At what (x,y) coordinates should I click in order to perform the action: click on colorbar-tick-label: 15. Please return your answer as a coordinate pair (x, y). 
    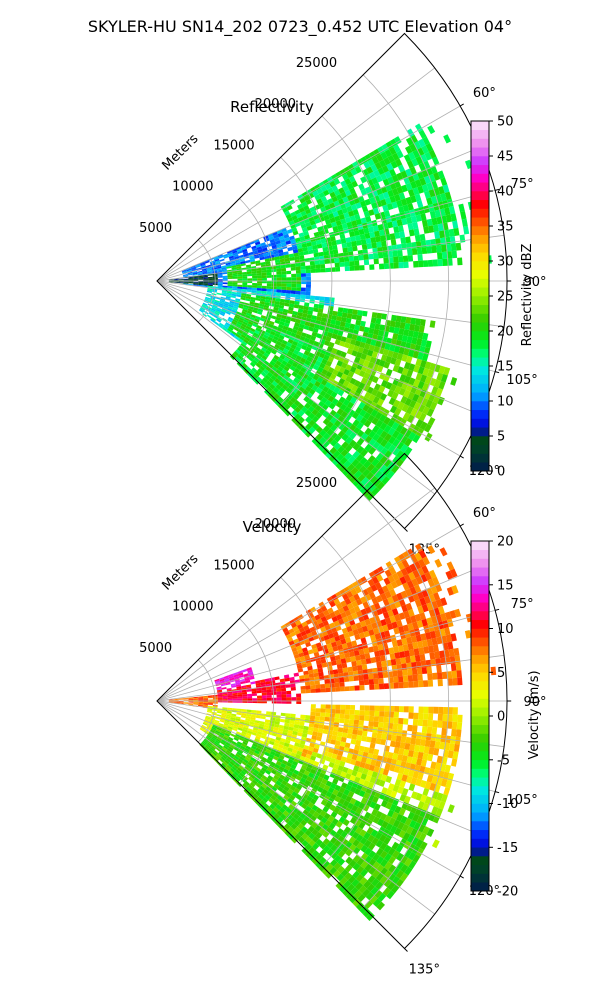
    Looking at the image, I should click on (505, 367).